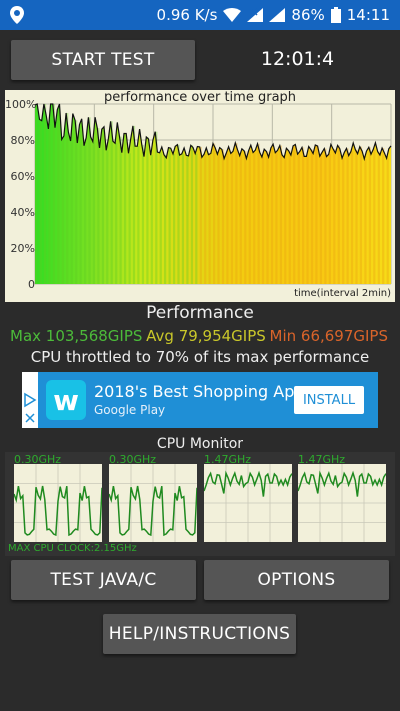 This screenshot has width=400, height=711. Describe the element at coordinates (22, 176) in the screenshot. I see `y-tick-60: 60%` at that location.